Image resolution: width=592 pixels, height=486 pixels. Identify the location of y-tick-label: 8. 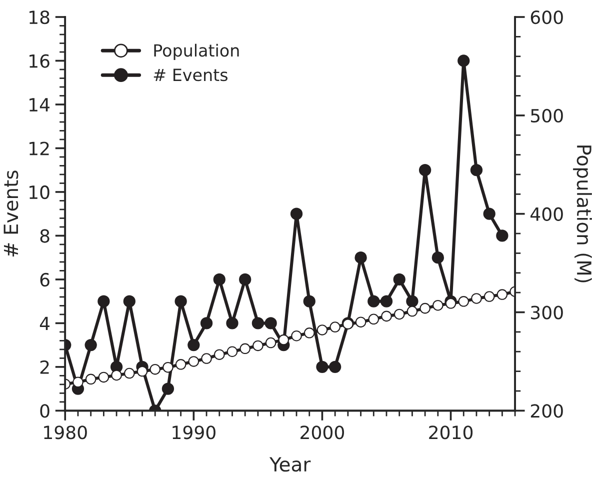
(45, 236).